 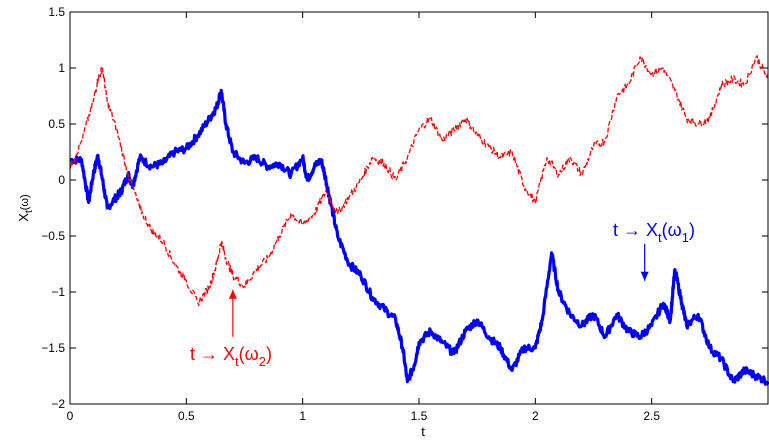 What do you see at coordinates (25, 207) in the screenshot?
I see `y-axis-label: Xt(ω)` at bounding box center [25, 207].